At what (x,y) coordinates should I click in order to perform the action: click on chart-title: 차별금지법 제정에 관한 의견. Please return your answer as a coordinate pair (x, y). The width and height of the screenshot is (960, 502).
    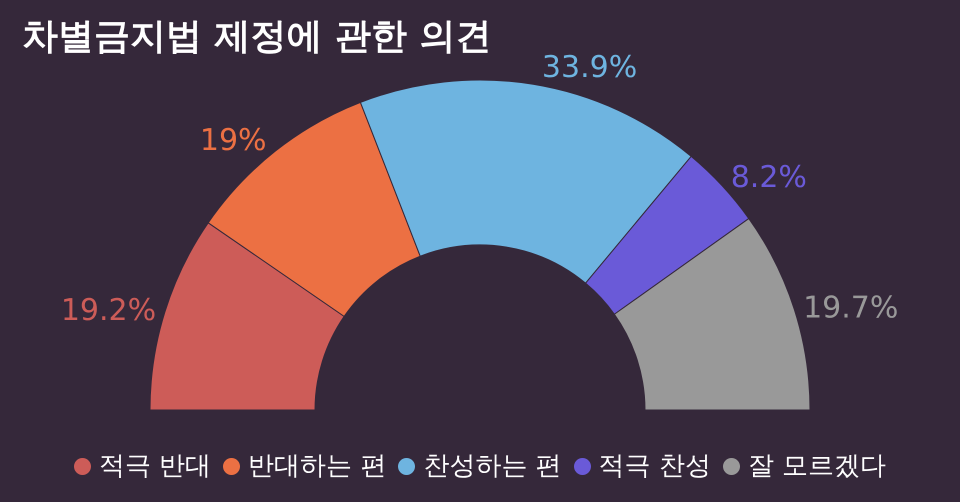
    Looking at the image, I should click on (257, 37).